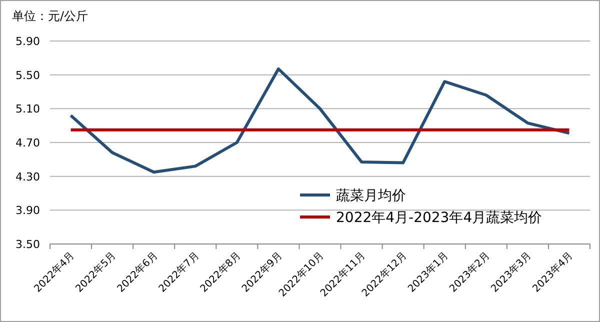 The width and height of the screenshot is (600, 322). I want to click on y-tick-label: 3.90, so click(28, 211).